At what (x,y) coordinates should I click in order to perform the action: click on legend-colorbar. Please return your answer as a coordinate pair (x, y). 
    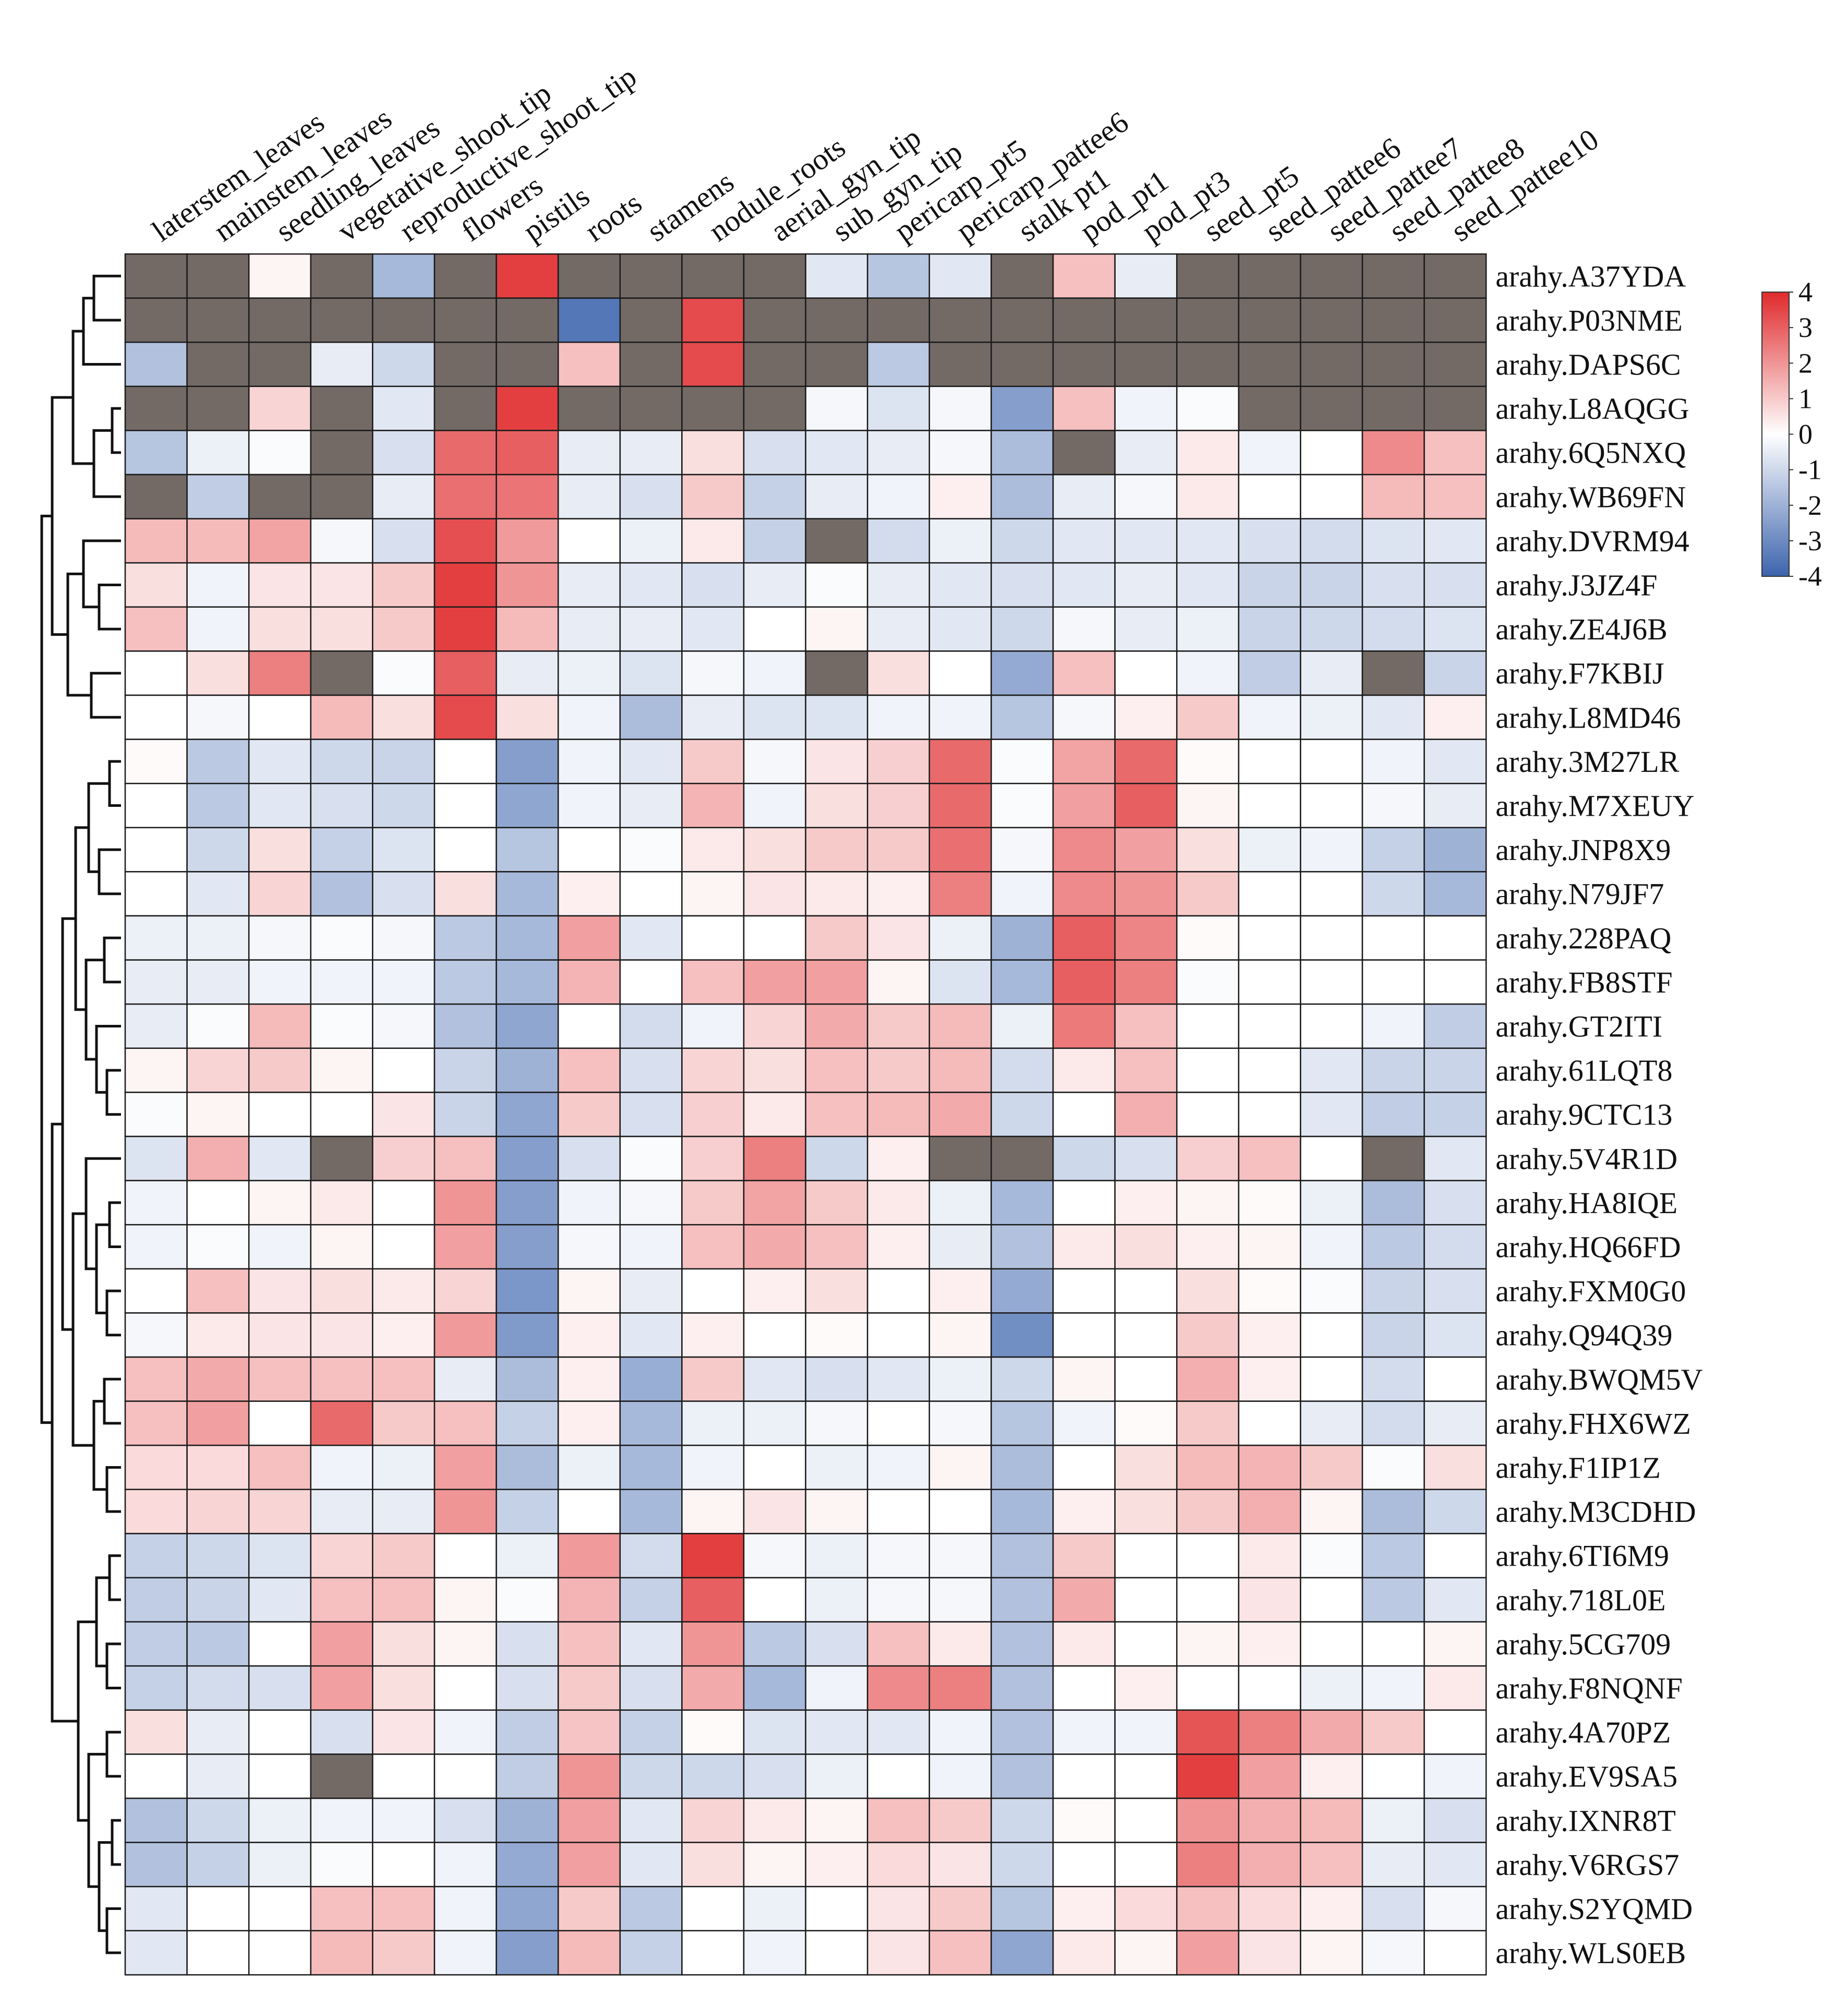
    Looking at the image, I should click on (1776, 434).